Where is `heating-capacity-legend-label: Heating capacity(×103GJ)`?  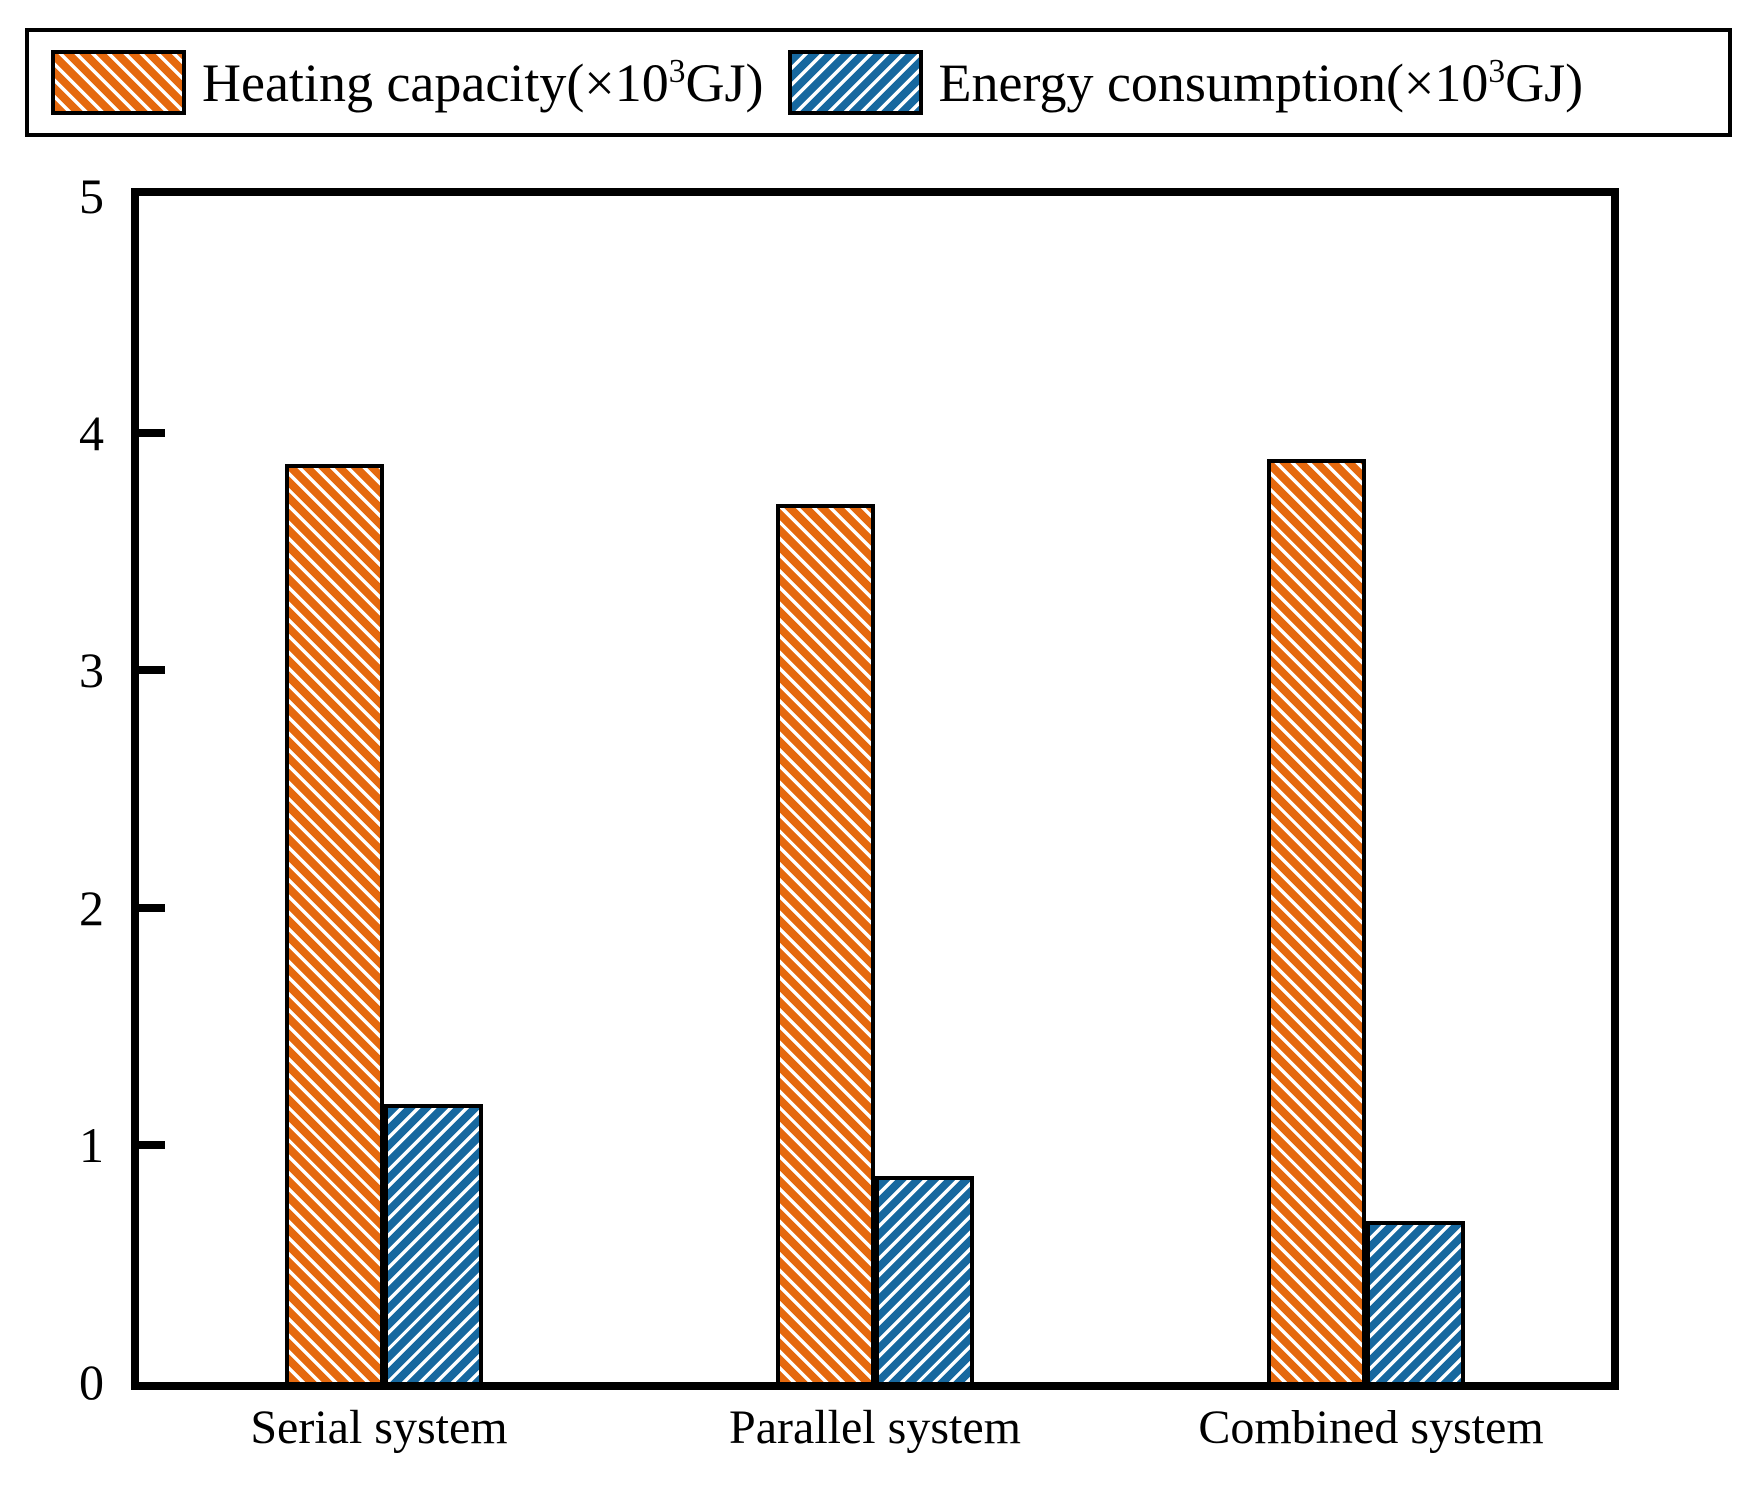
heating-capacity-legend-label: Heating capacity(×103GJ) is located at coordinates (483, 82).